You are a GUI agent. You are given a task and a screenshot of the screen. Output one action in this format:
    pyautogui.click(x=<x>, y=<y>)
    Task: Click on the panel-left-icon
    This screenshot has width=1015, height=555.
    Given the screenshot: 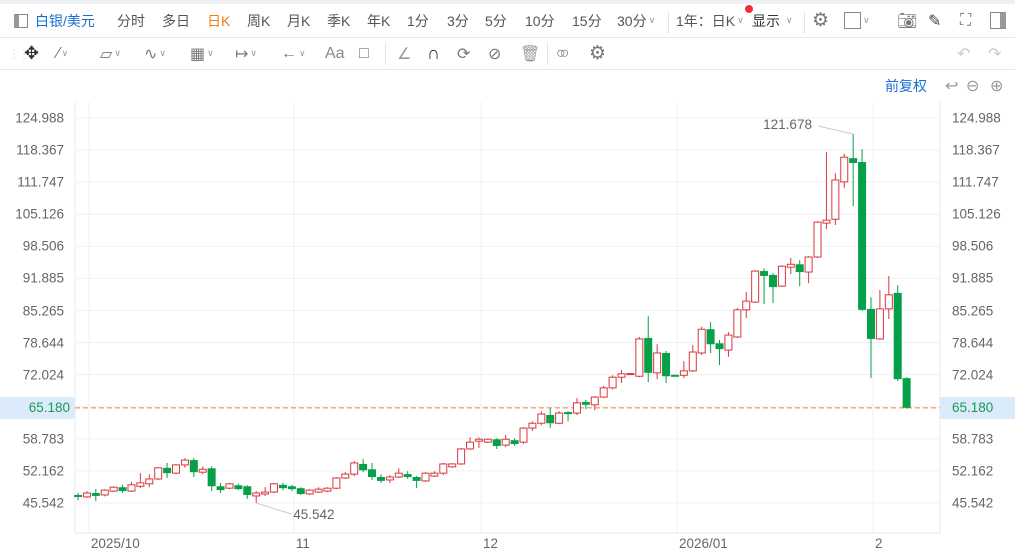 What is the action you would take?
    pyautogui.click(x=21, y=20)
    